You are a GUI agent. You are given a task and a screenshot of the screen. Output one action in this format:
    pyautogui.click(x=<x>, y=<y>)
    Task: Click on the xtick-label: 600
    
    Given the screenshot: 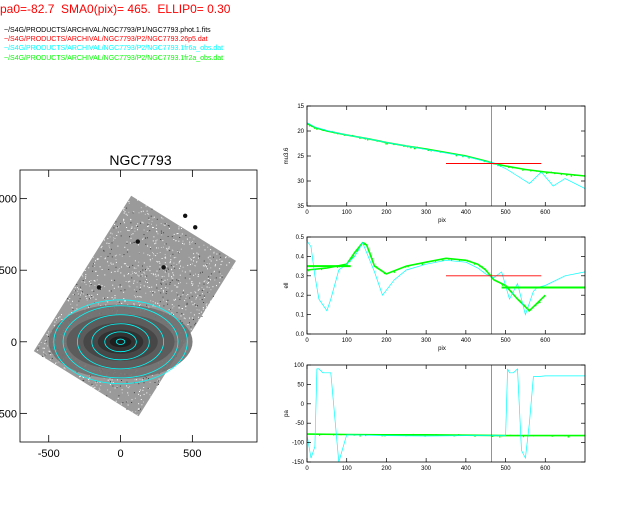 What is the action you would take?
    pyautogui.click(x=545, y=213)
    